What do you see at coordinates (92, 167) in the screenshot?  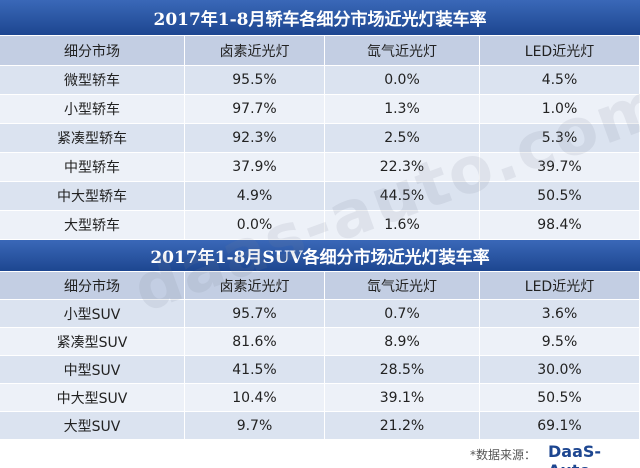 I see `row-label: 中型轿车` at bounding box center [92, 167].